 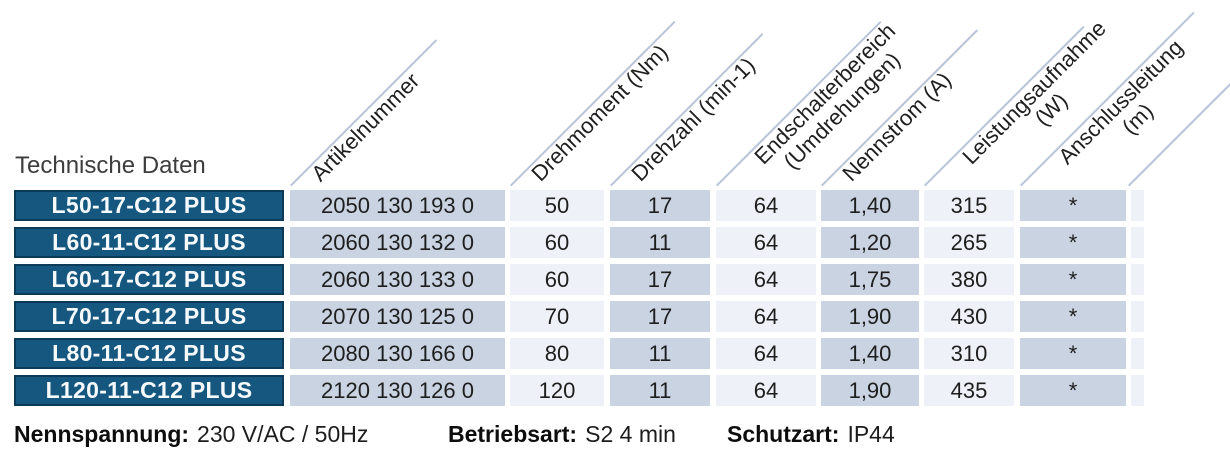 I want to click on row-label: L60-11-C12 PLUS, so click(x=149, y=242).